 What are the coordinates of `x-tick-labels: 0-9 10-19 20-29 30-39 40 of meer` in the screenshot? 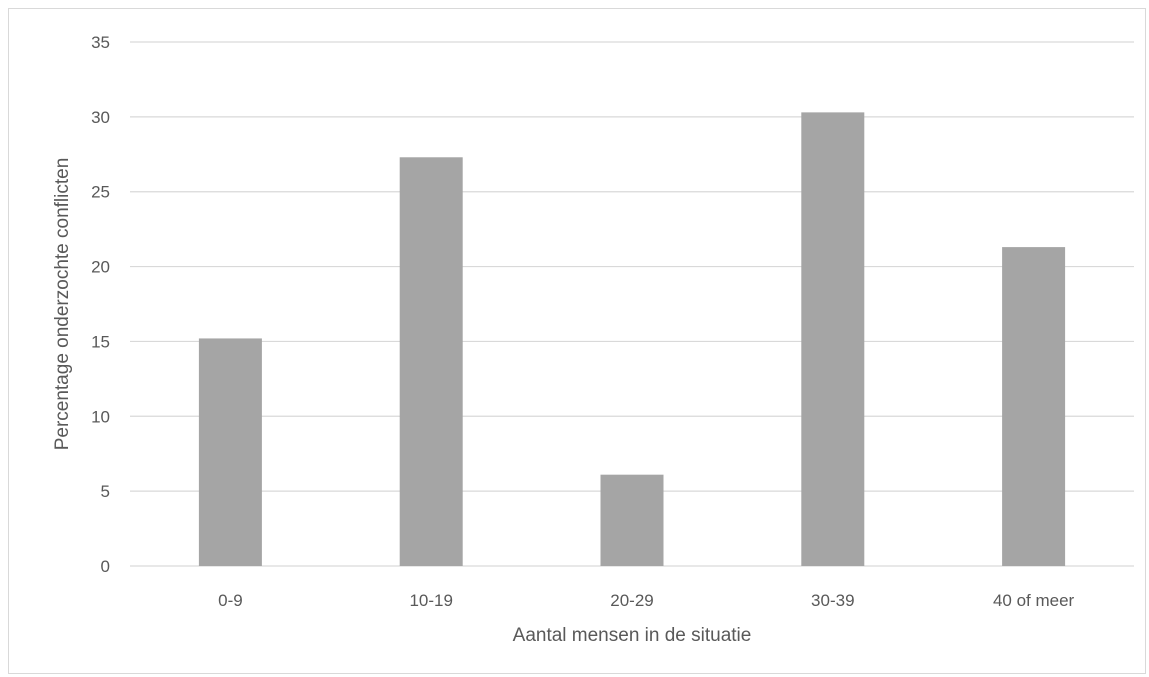 It's located at (646, 600).